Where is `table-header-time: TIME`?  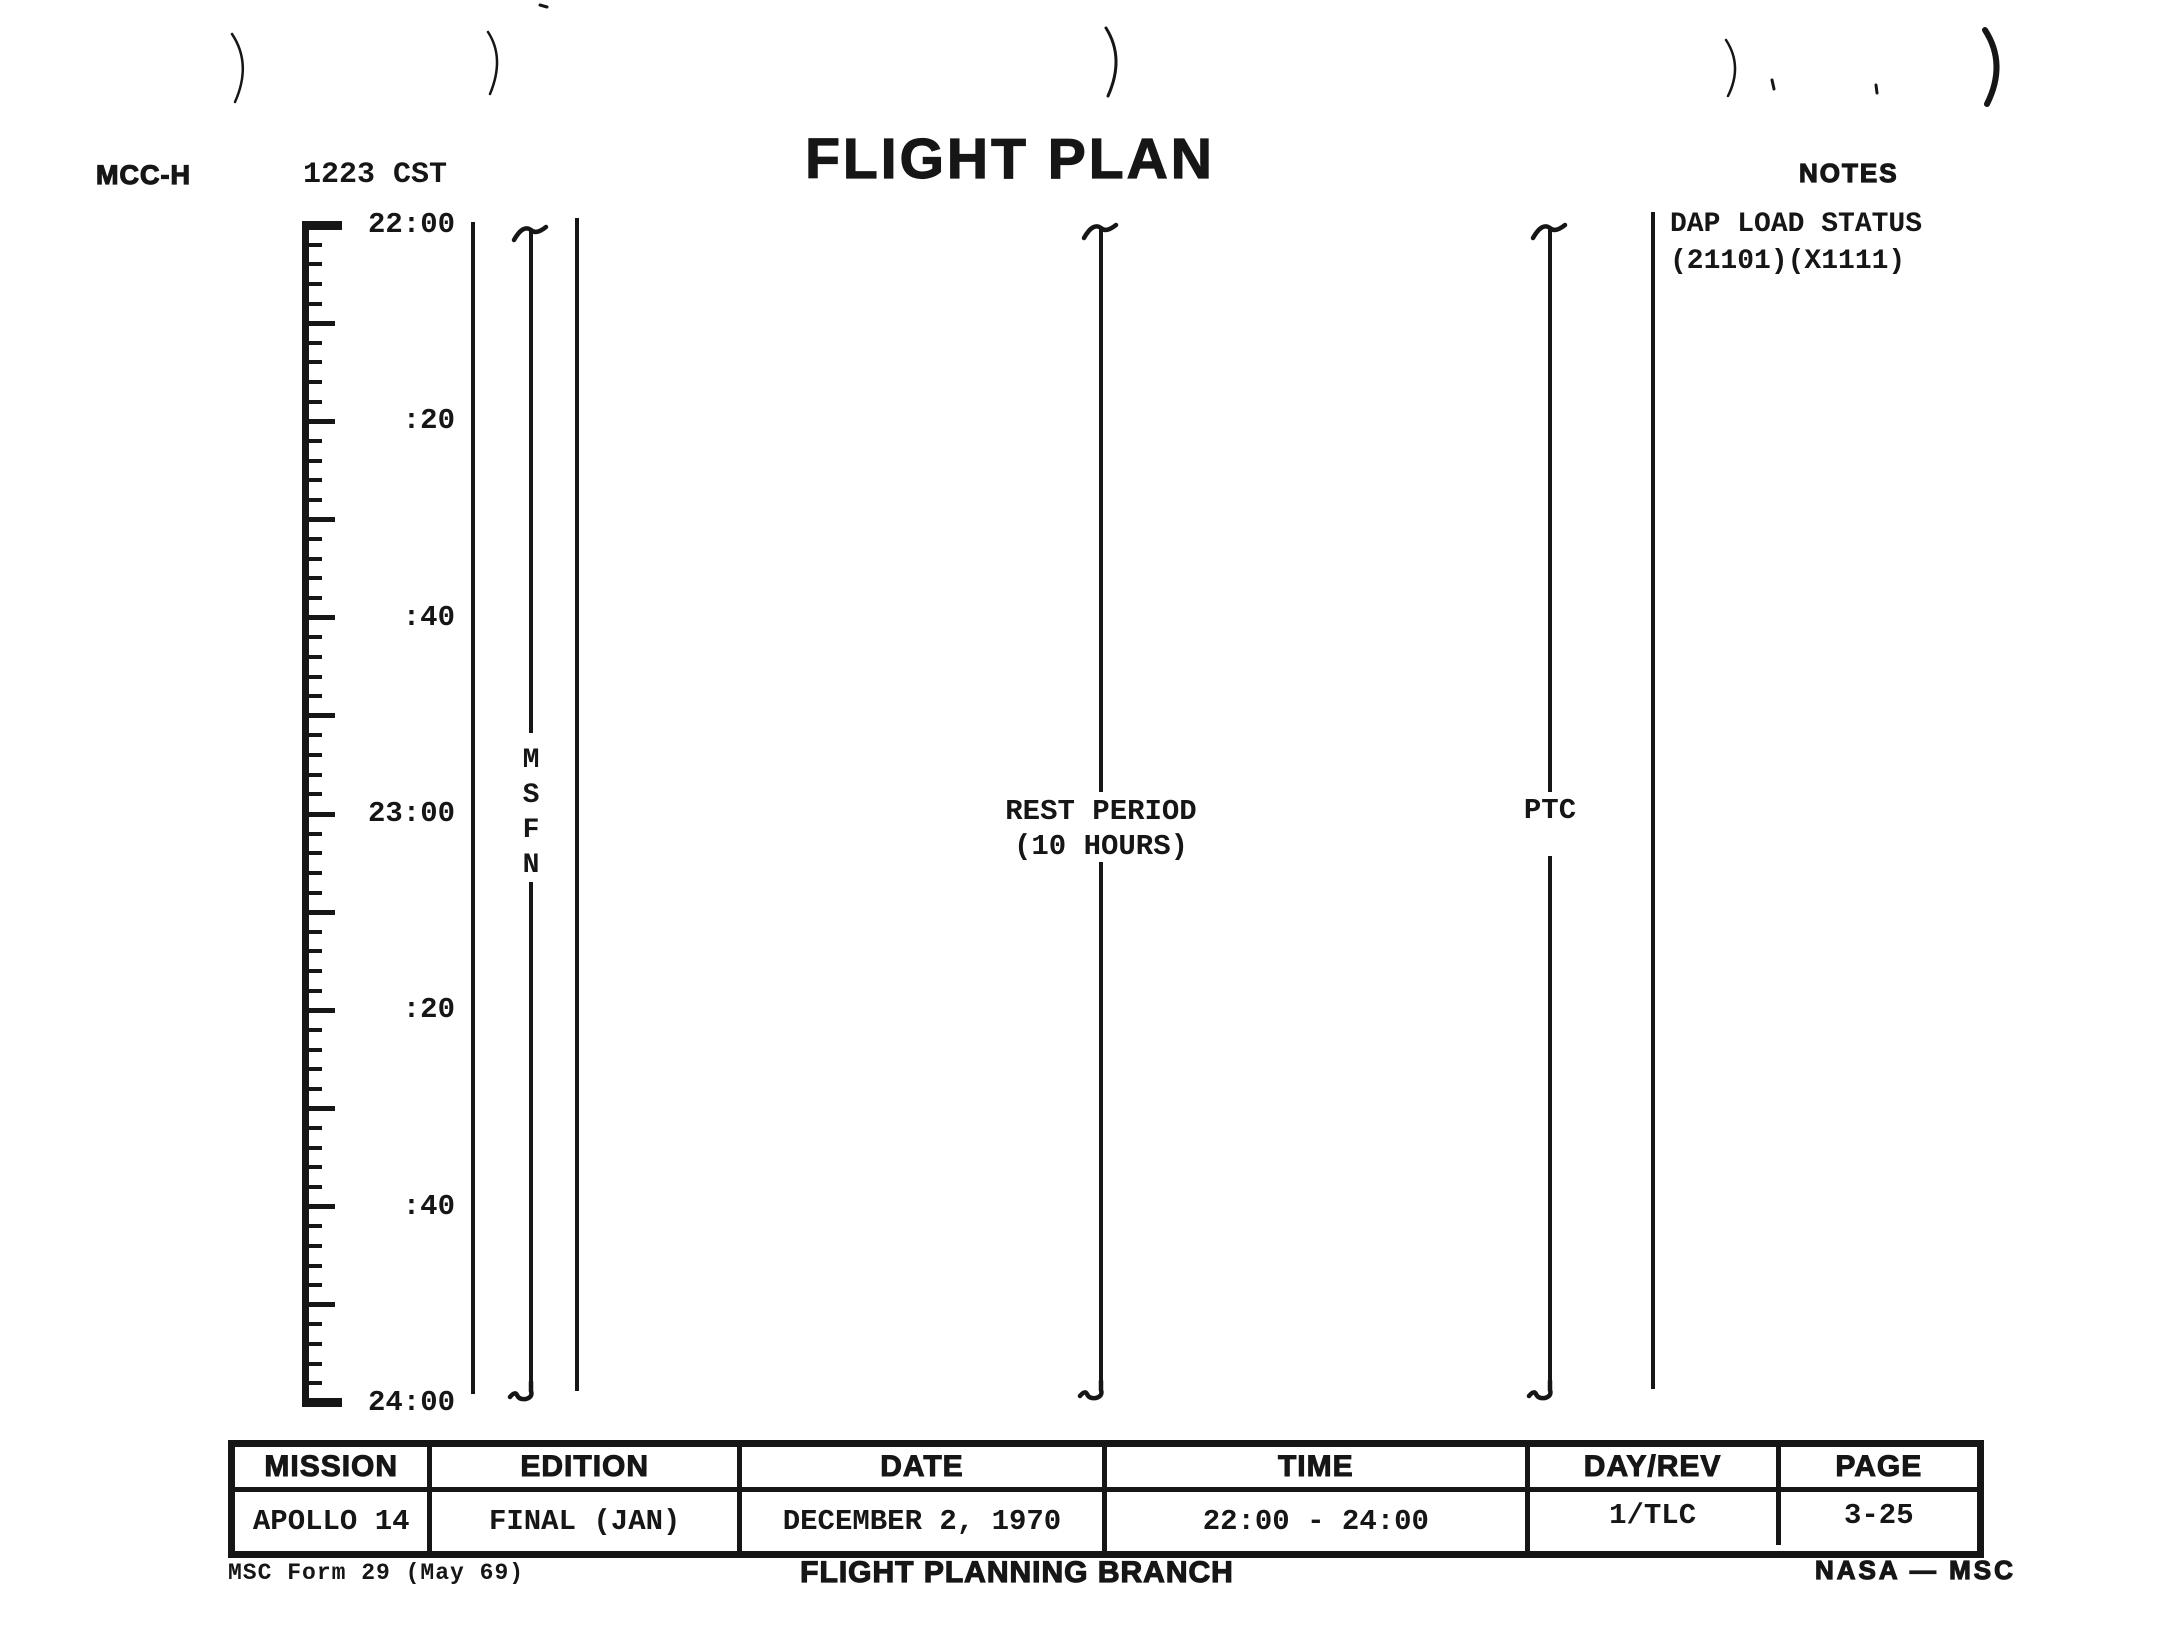
table-header-time: TIME is located at coordinates (1318, 1467).